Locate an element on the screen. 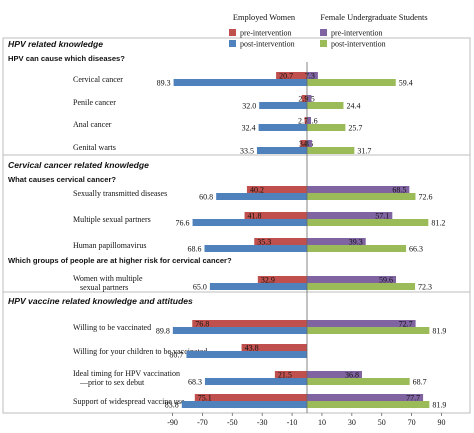  item-label-line: Women with multiple is located at coordinates (108, 278).